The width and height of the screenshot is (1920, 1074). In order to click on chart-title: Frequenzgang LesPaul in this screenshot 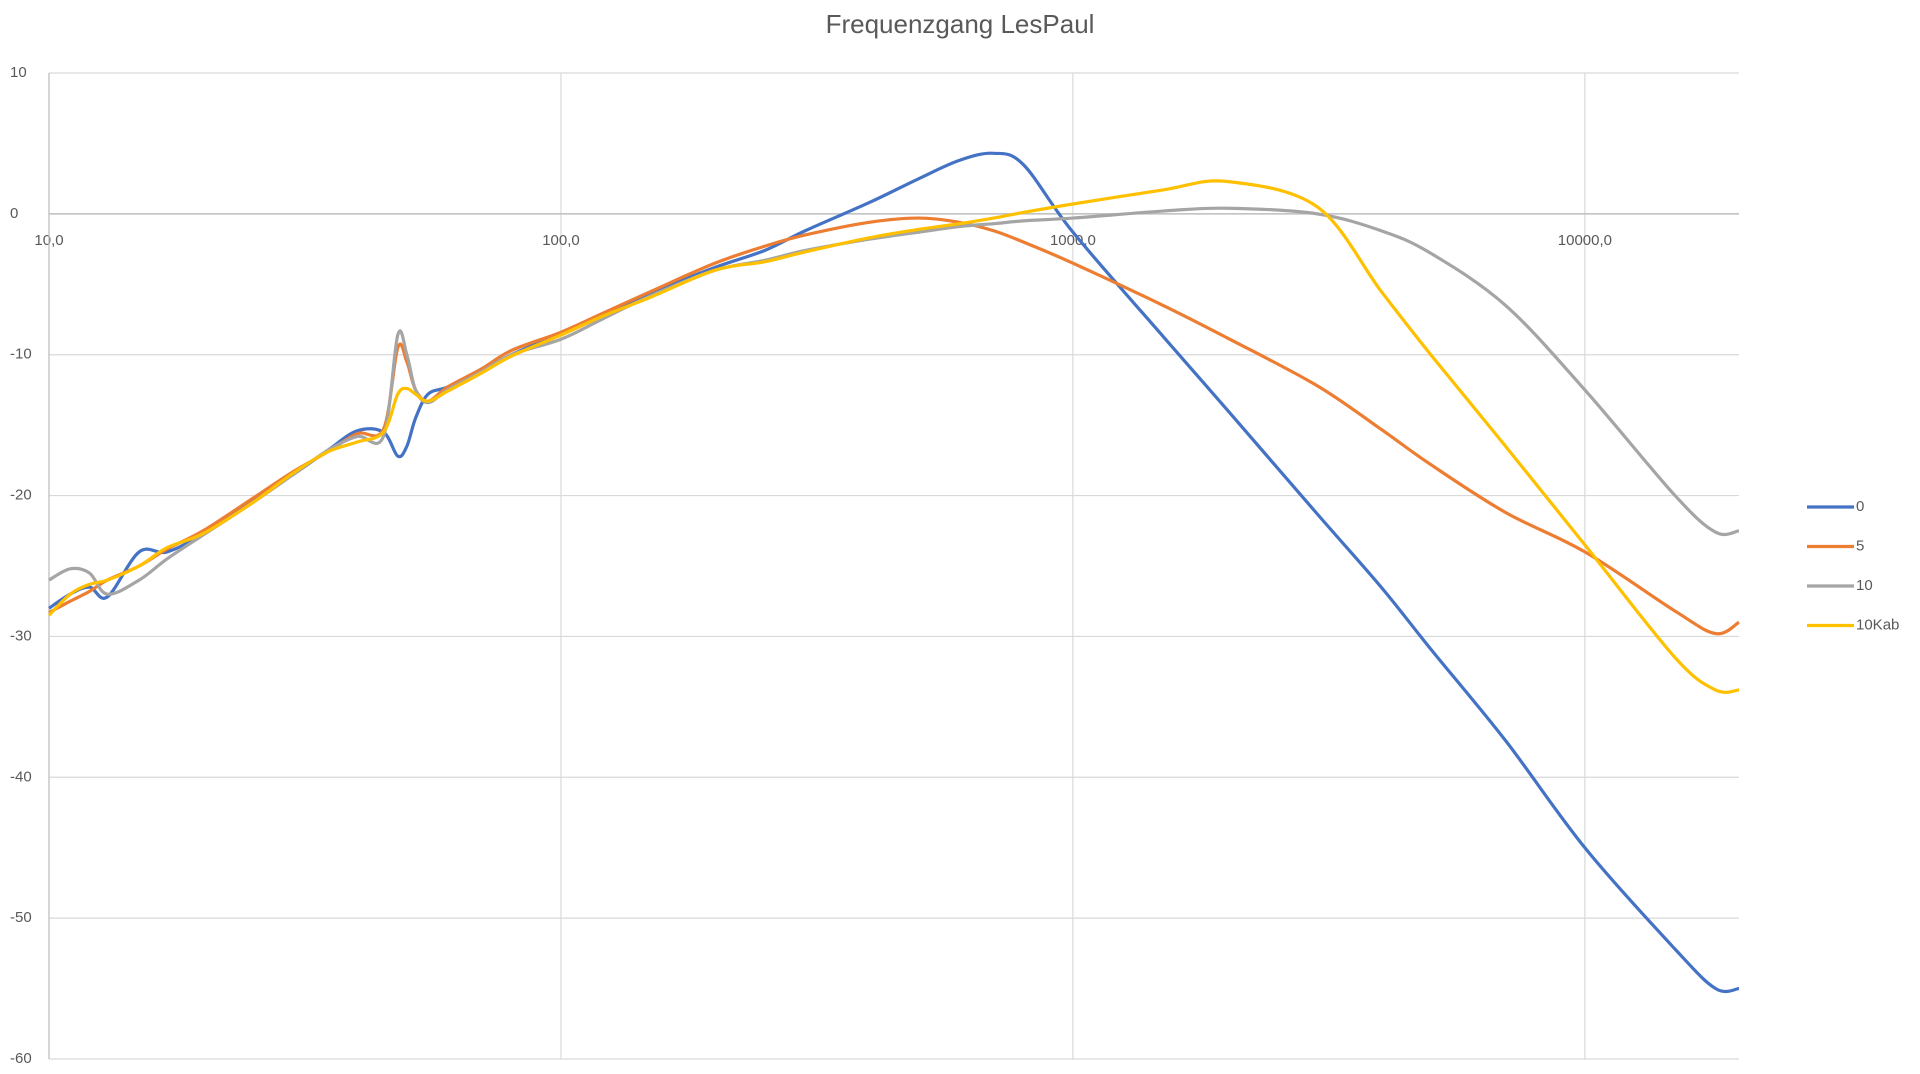, I will do `click(960, 24)`.